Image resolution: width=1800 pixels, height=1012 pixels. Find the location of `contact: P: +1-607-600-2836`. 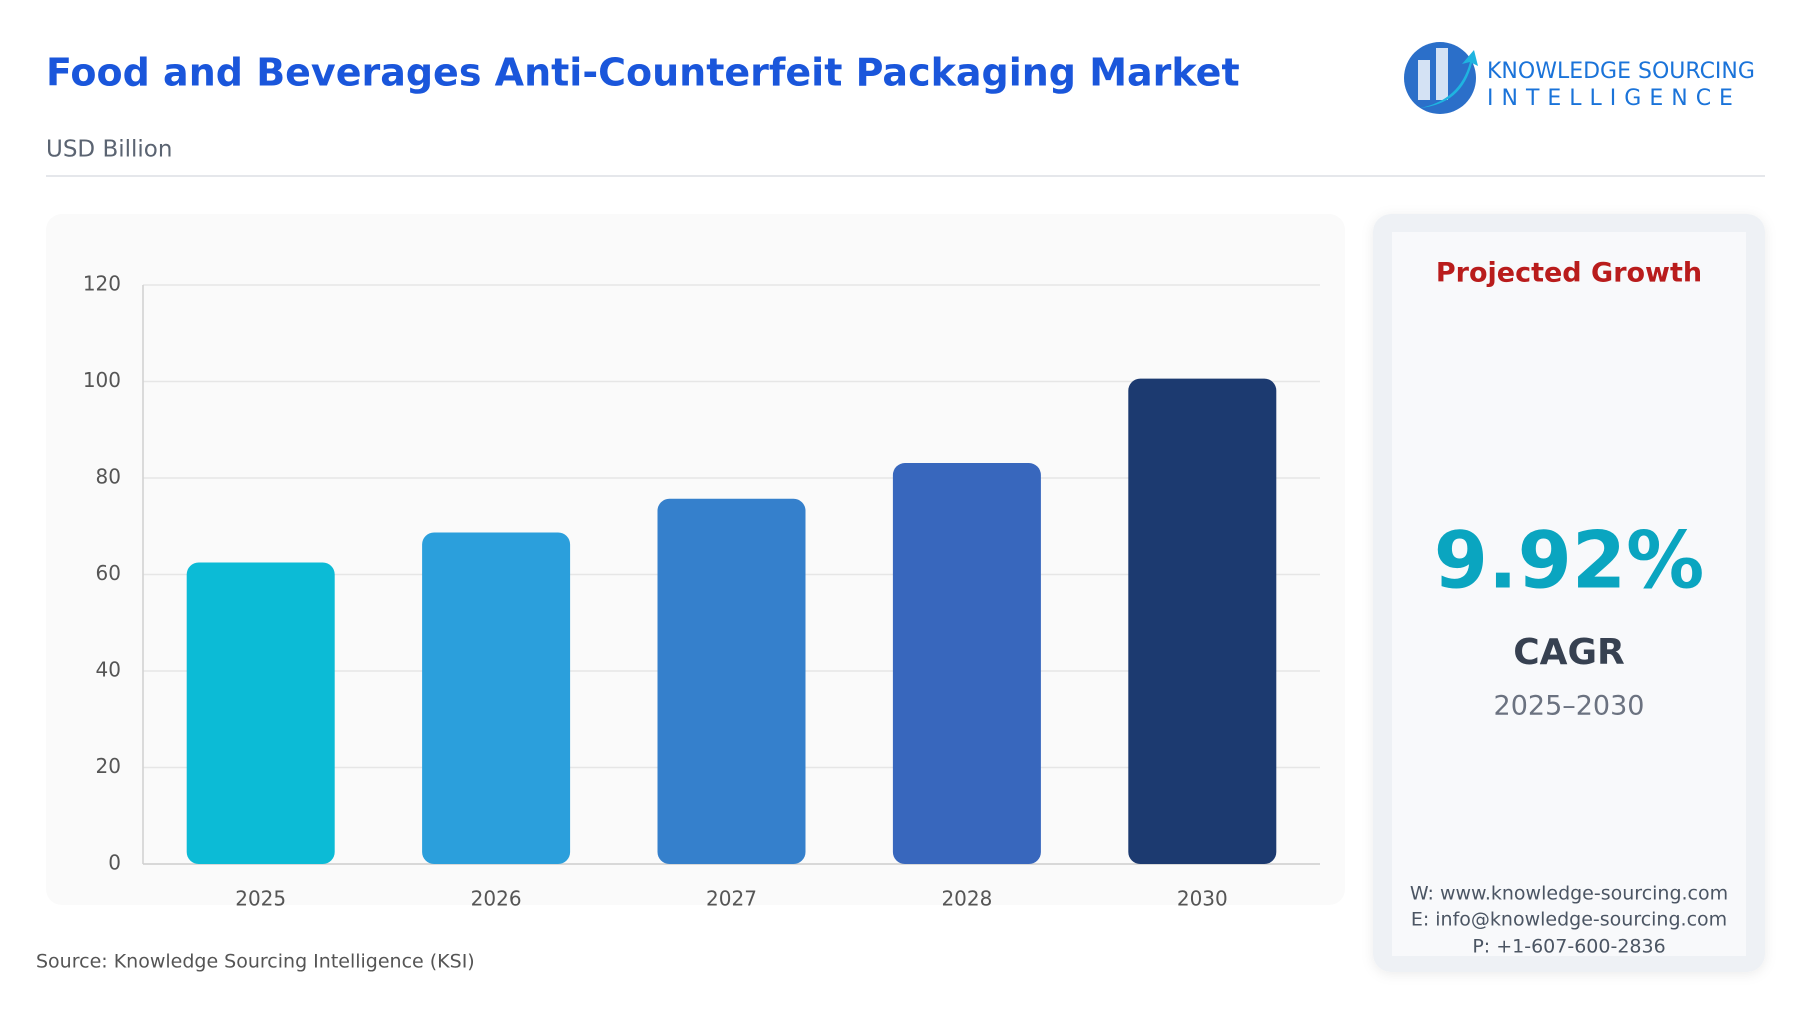

contact: P: +1-607-600-2836 is located at coordinates (1568, 947).